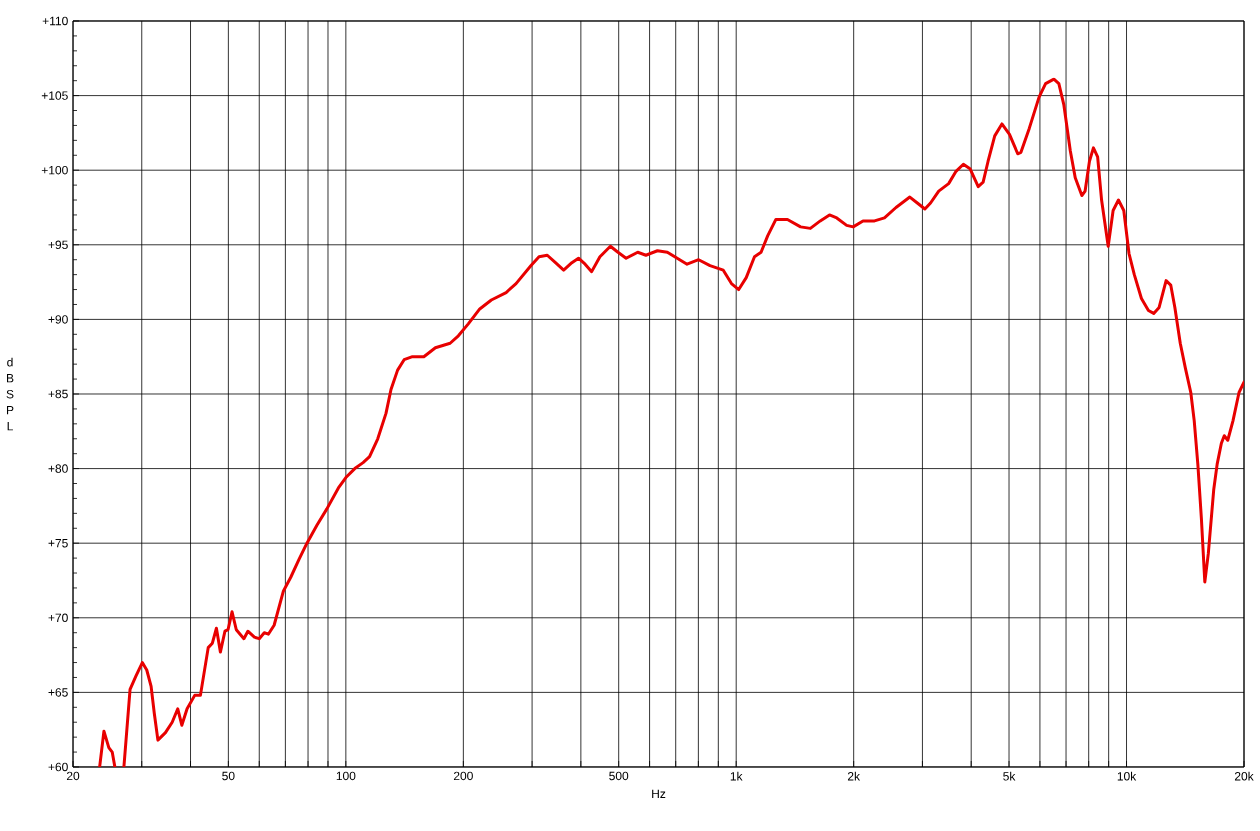  What do you see at coordinates (1244, 776) in the screenshot?
I see `x-tick-label: 20k` at bounding box center [1244, 776].